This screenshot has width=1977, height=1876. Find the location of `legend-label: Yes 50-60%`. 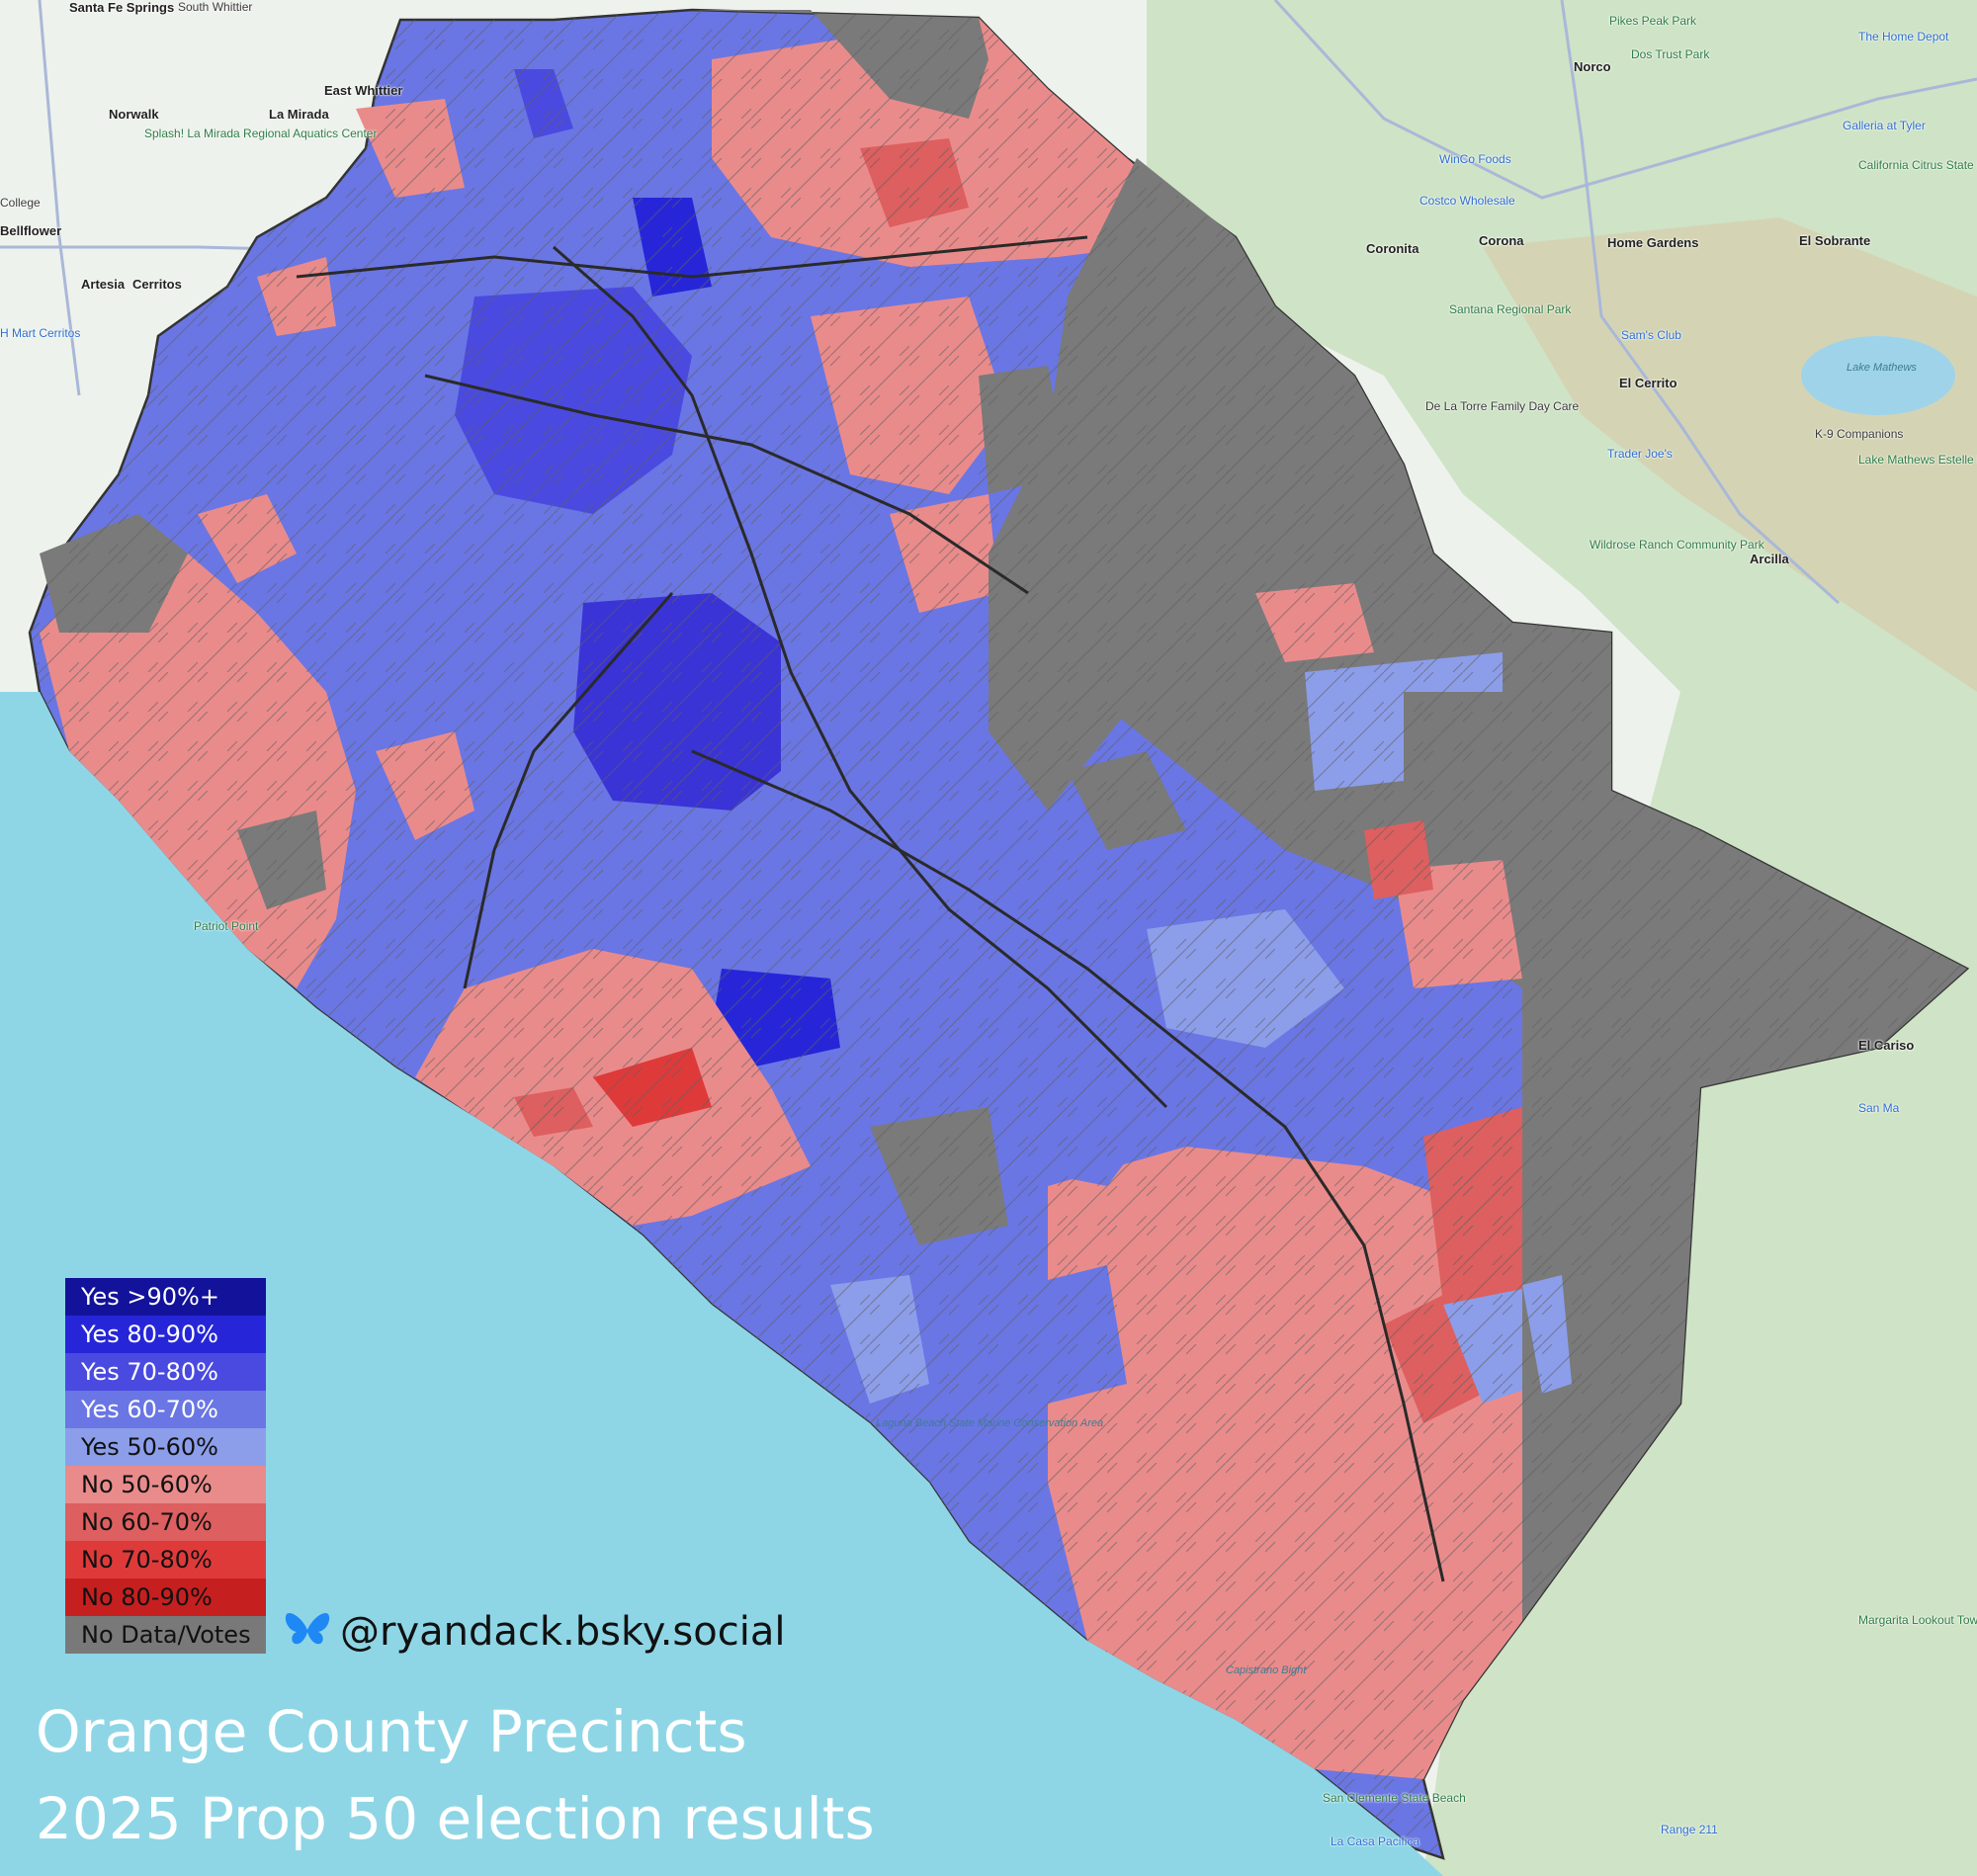

legend-label: Yes 50-60% is located at coordinates (149, 1447).